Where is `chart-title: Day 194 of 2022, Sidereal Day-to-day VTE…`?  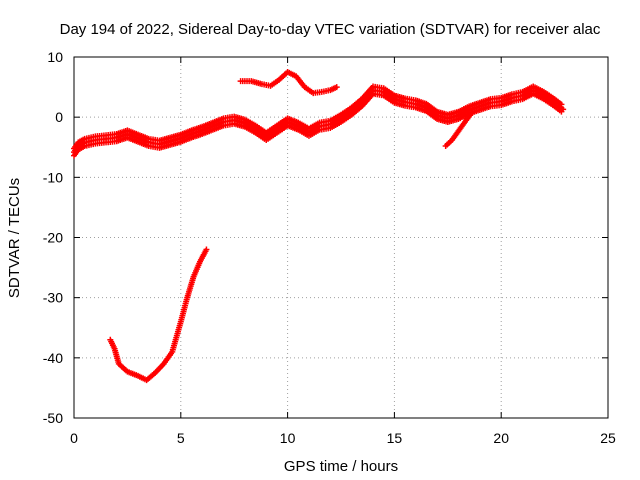
chart-title: Day 194 of 2022, Sidereal Day-to-day VTE… is located at coordinates (330, 29).